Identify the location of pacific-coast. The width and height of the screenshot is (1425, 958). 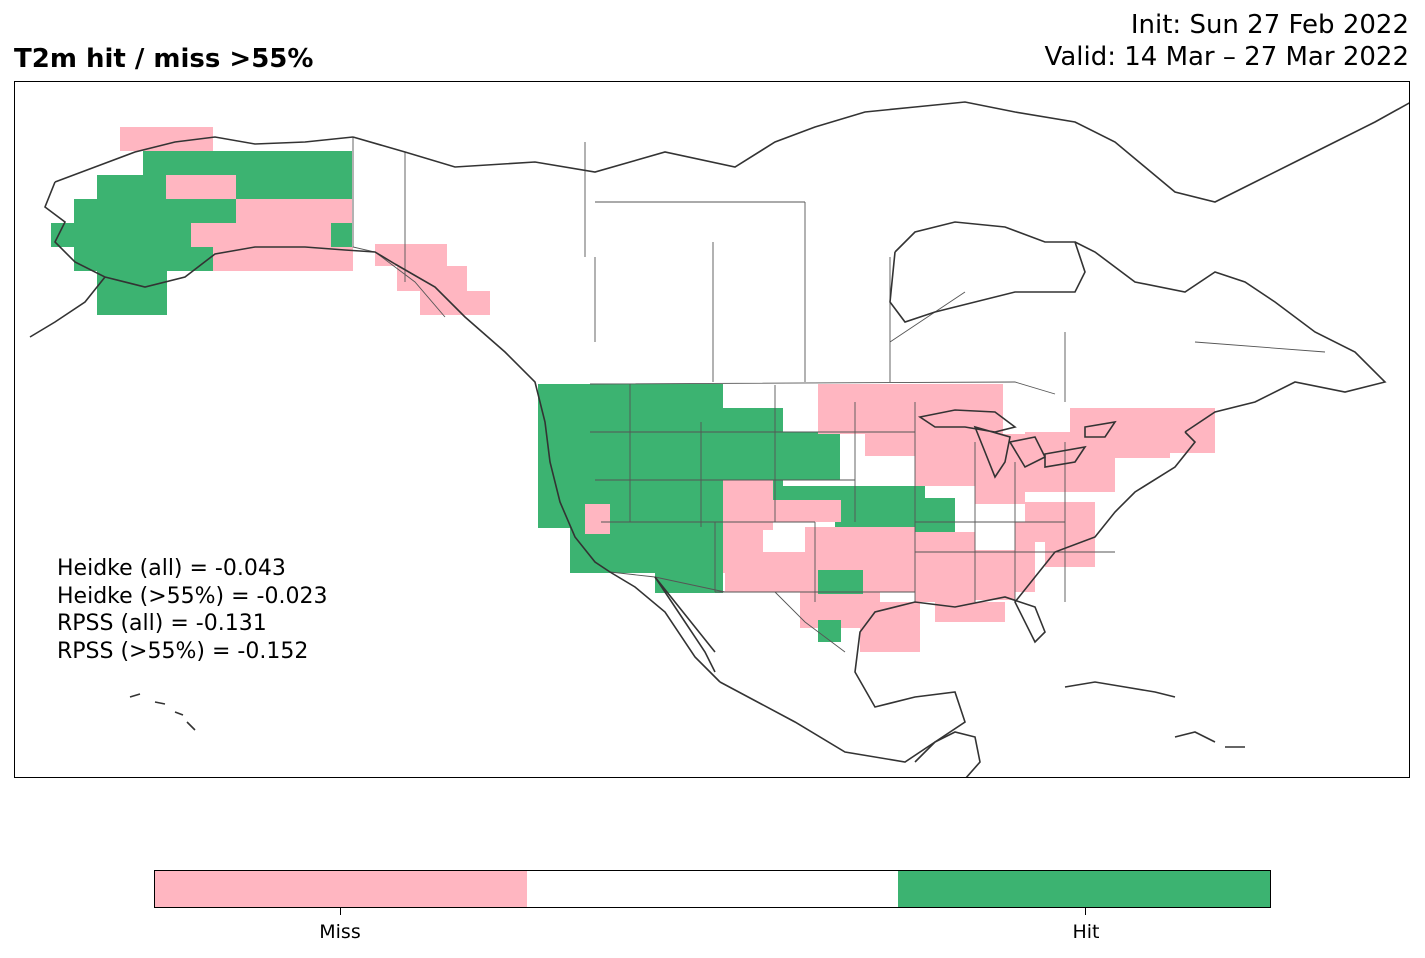
(557, 473).